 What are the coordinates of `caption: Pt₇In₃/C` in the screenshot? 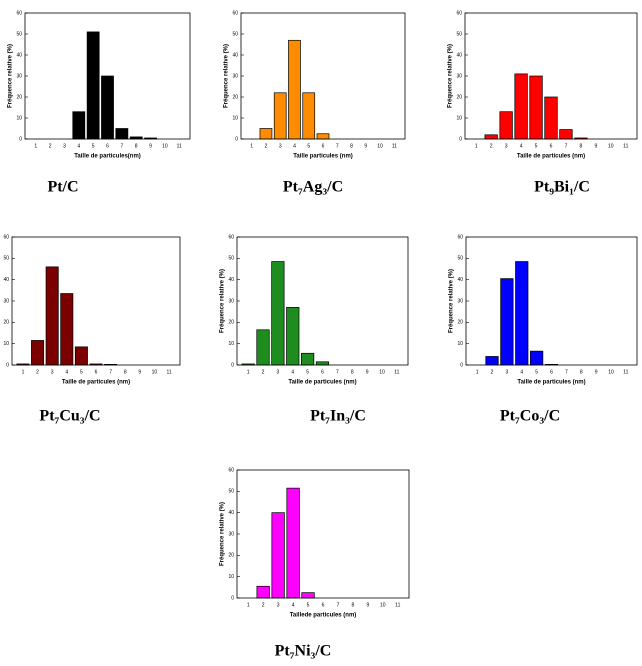 It's located at (338, 416).